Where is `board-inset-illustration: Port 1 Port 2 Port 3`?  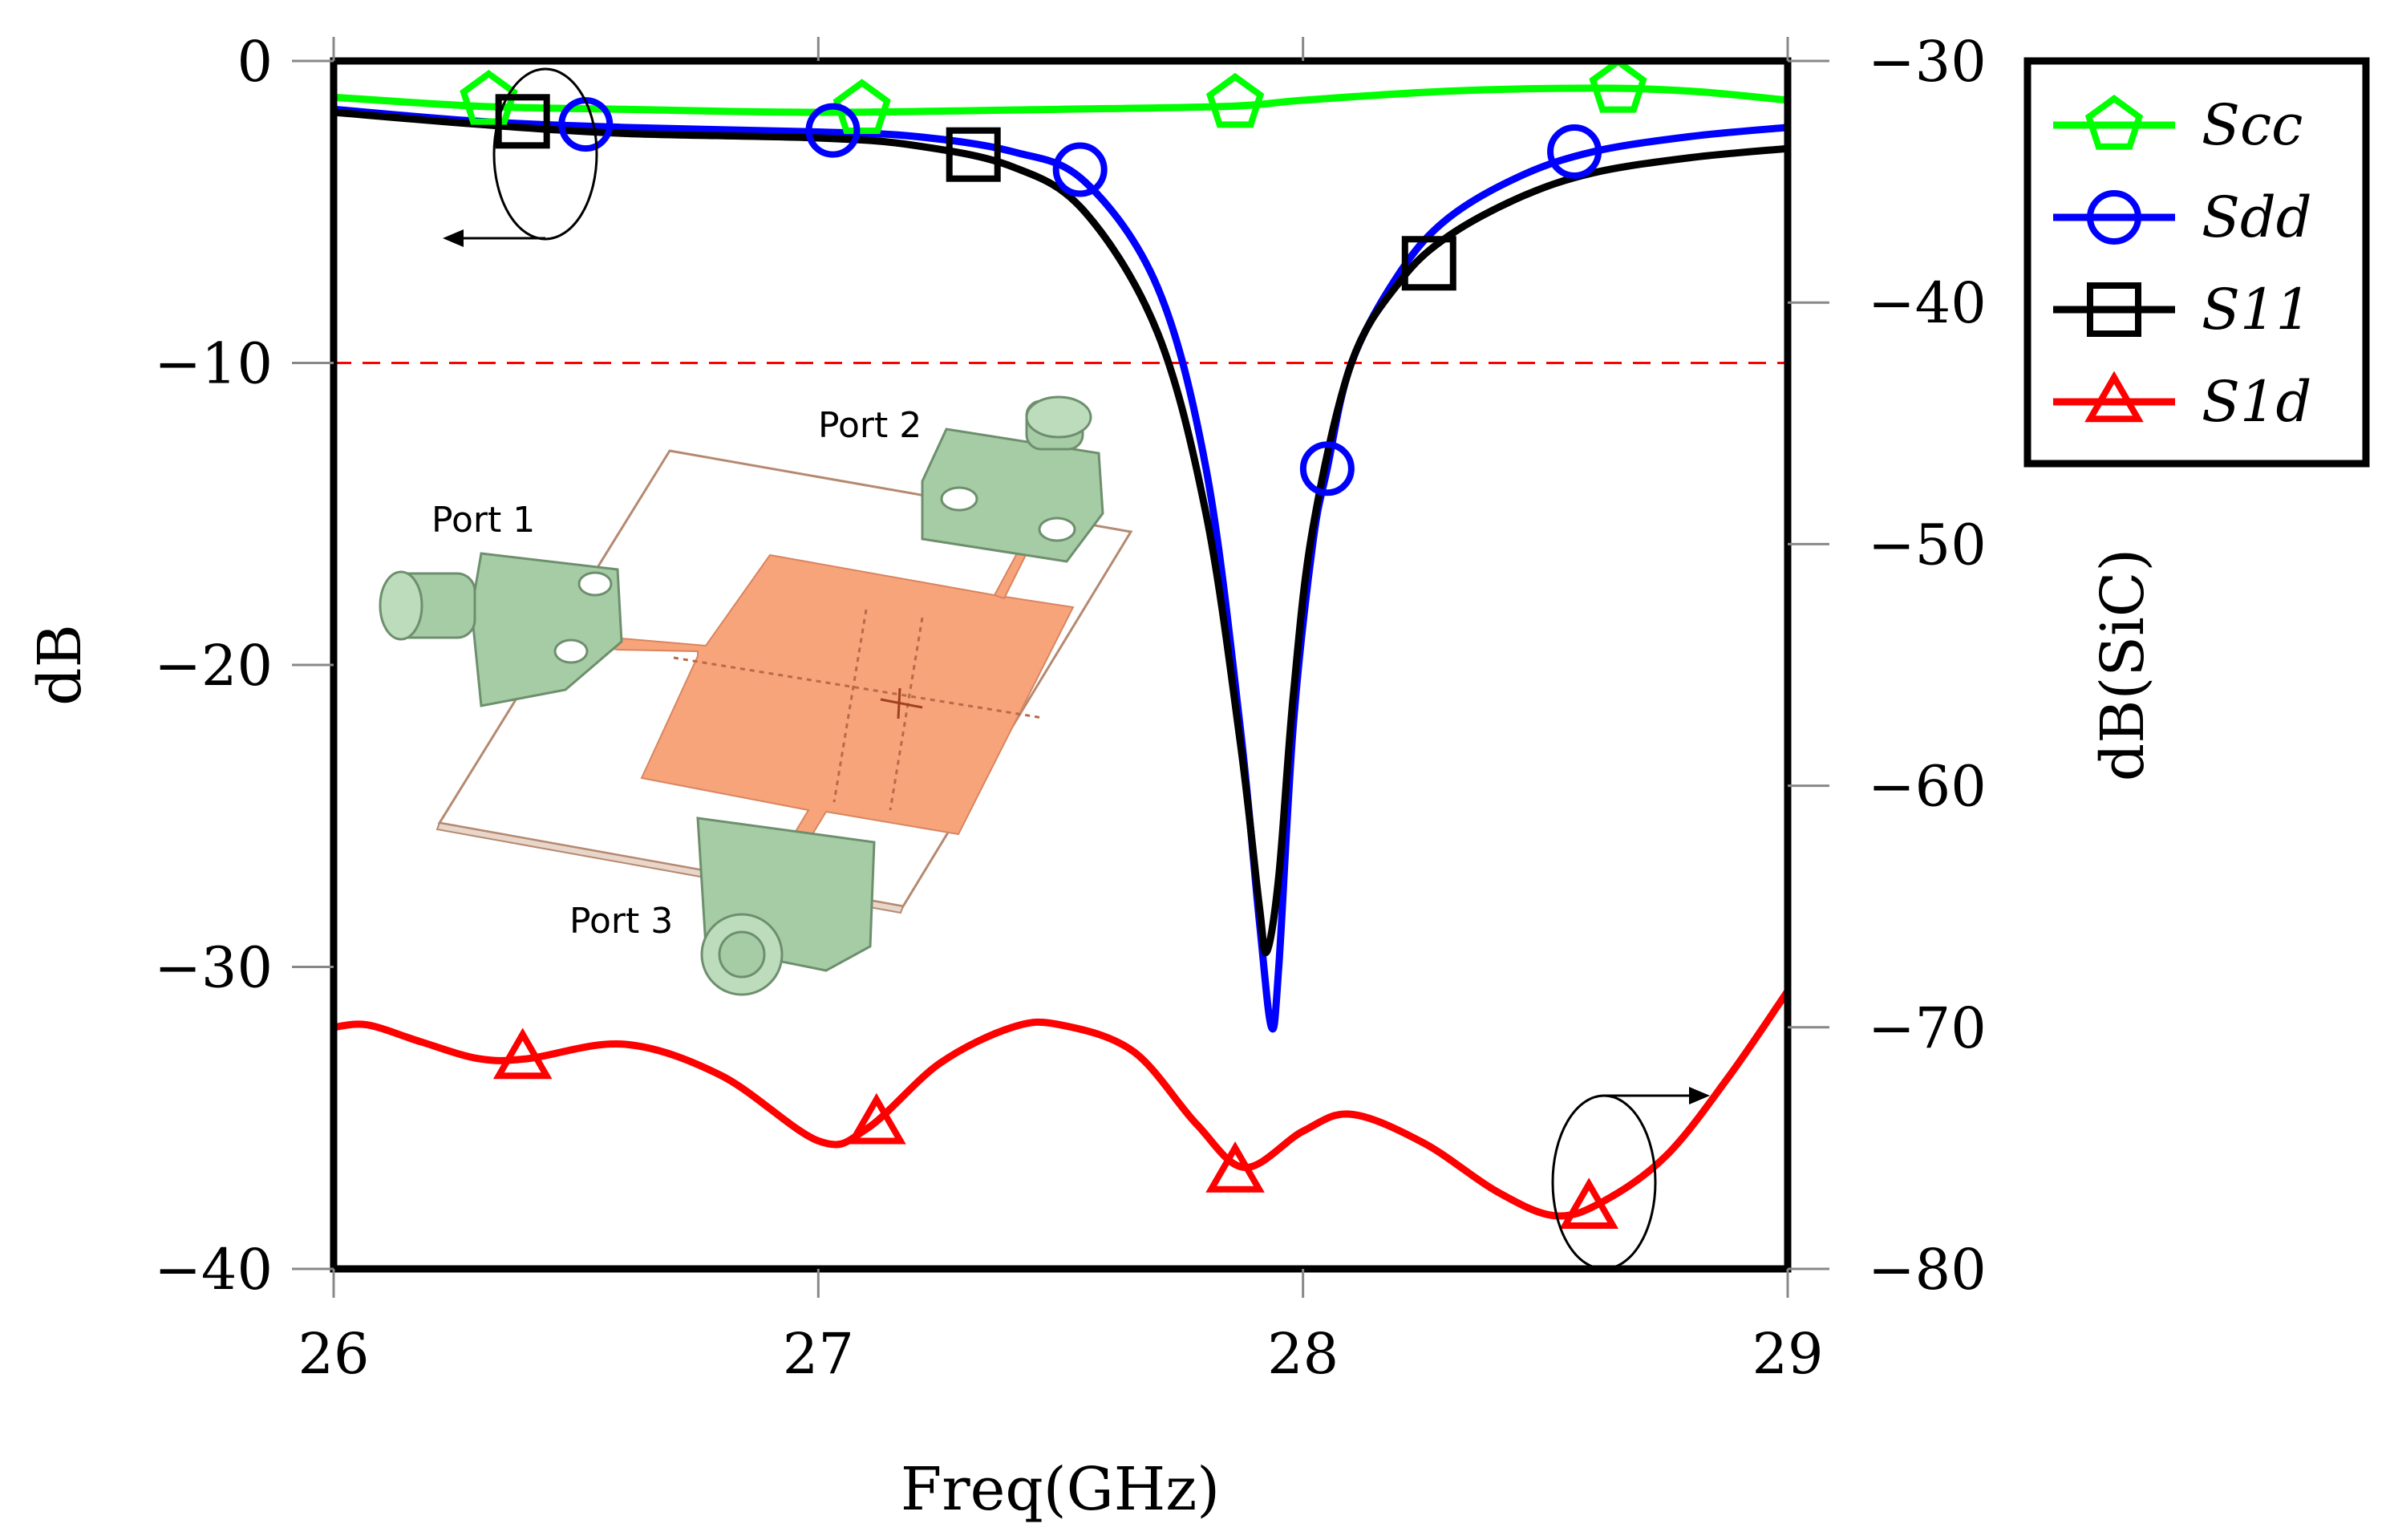
board-inset-illustration: Port 1 Port 2 Port 3 is located at coordinates (756, 695).